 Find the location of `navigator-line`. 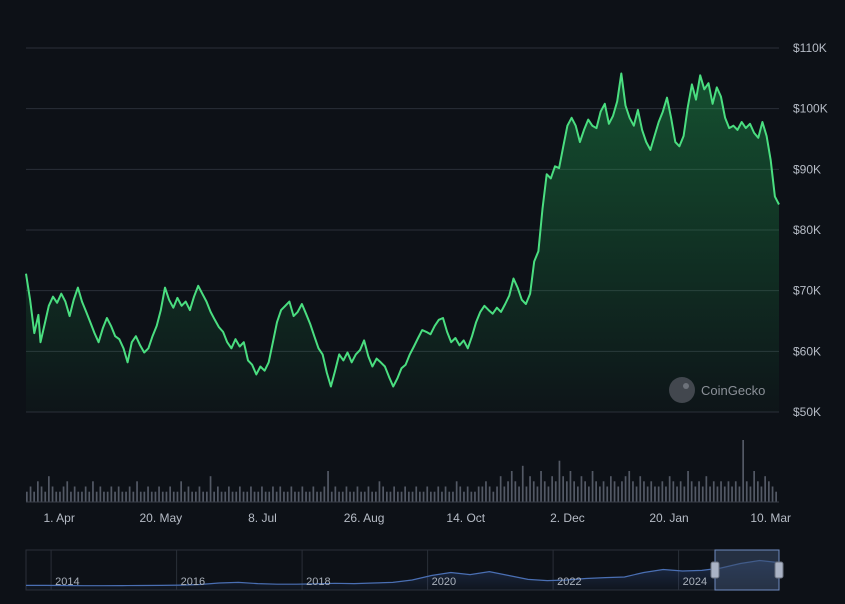

navigator-line is located at coordinates (403, 573).